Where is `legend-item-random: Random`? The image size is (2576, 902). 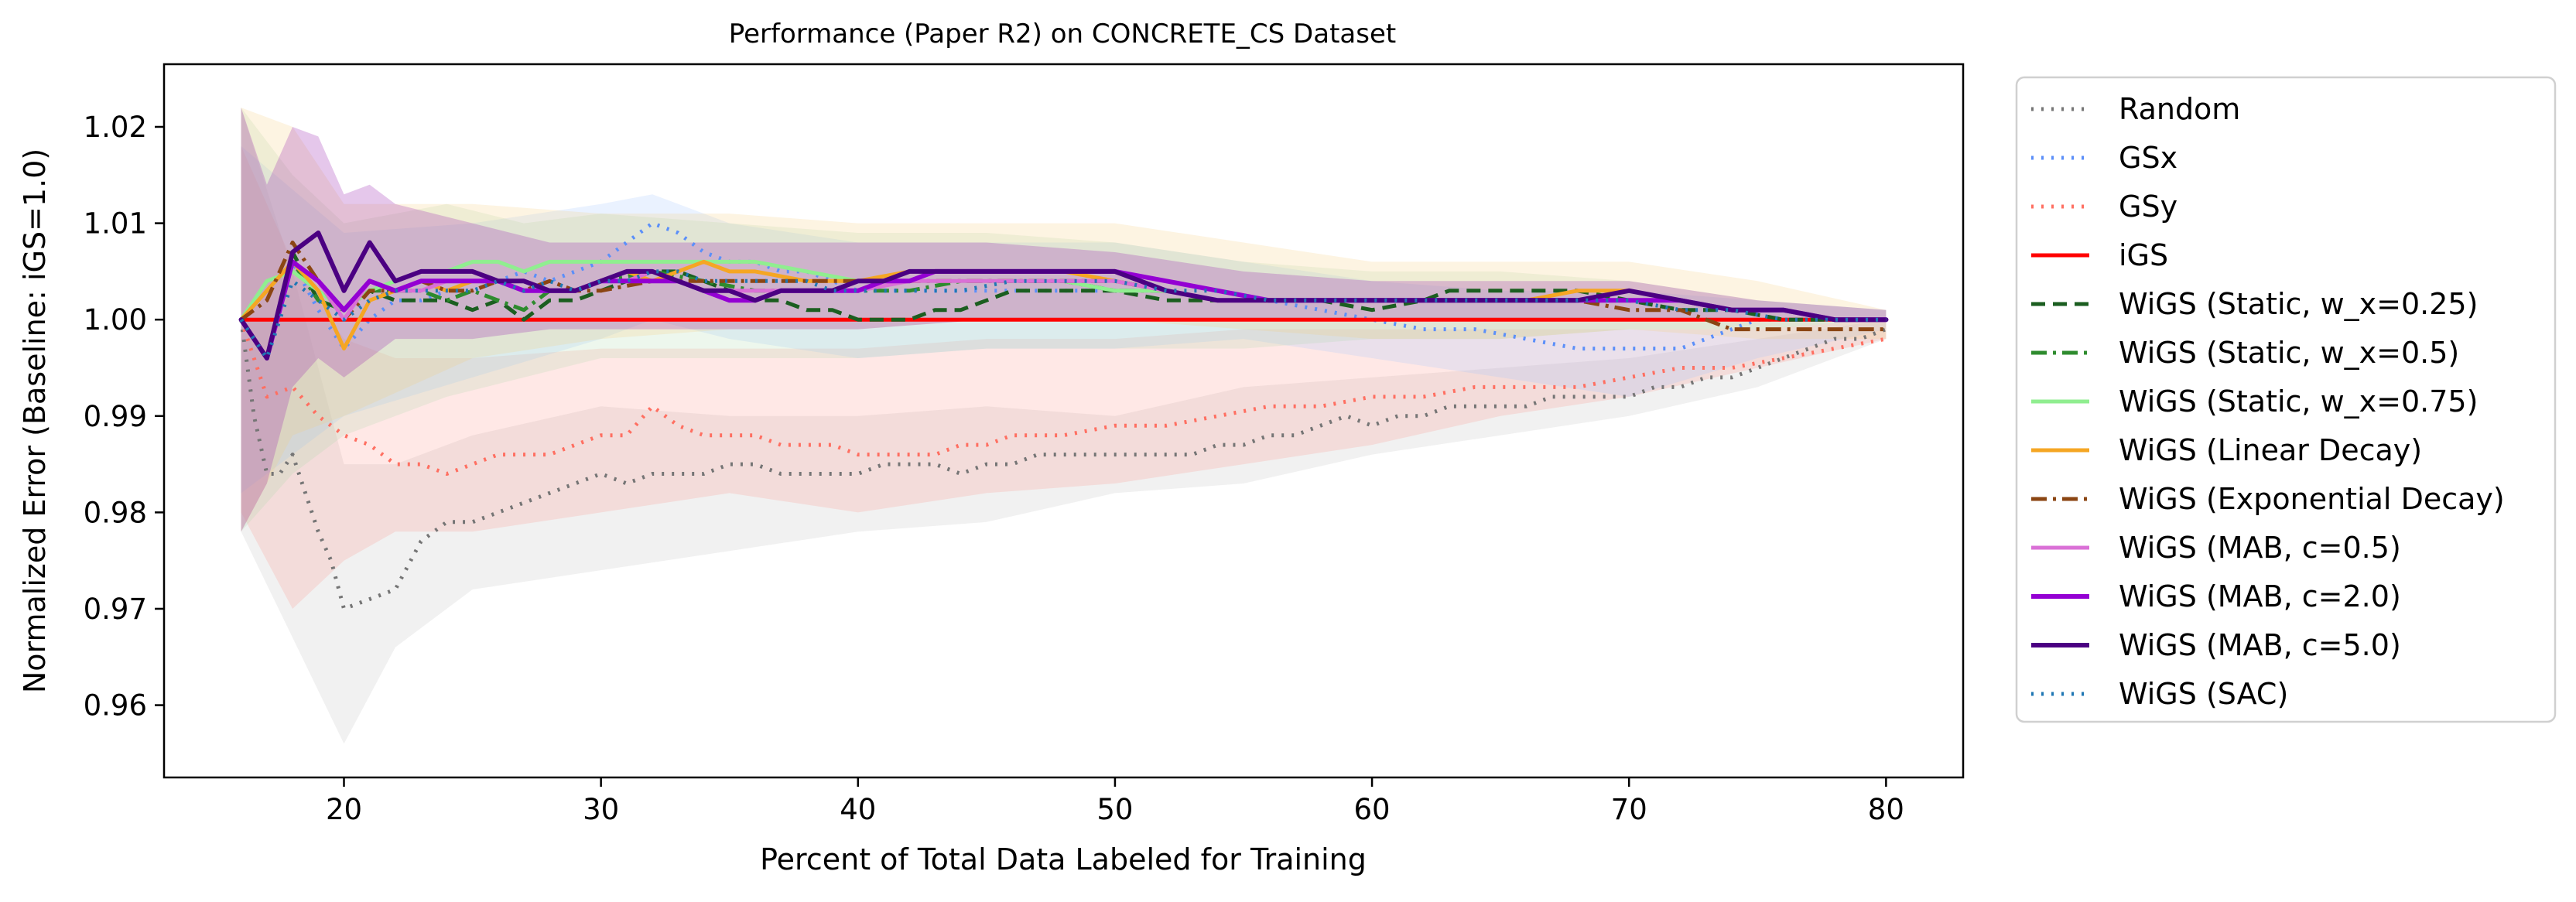 legend-item-random: Random is located at coordinates (2136, 109).